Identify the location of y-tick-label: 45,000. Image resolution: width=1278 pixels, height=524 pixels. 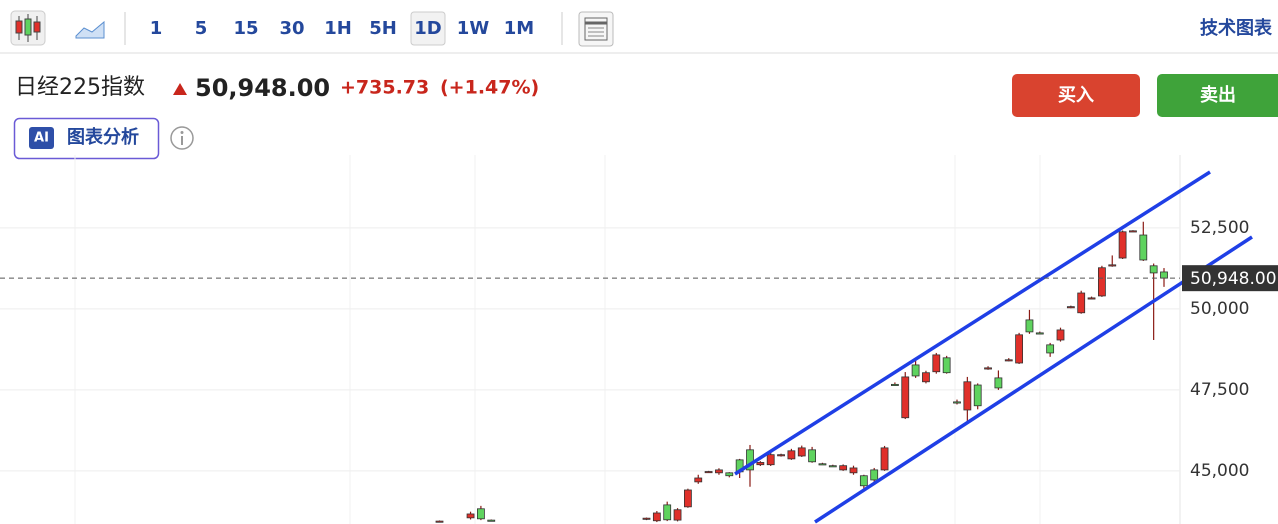
(1219, 471).